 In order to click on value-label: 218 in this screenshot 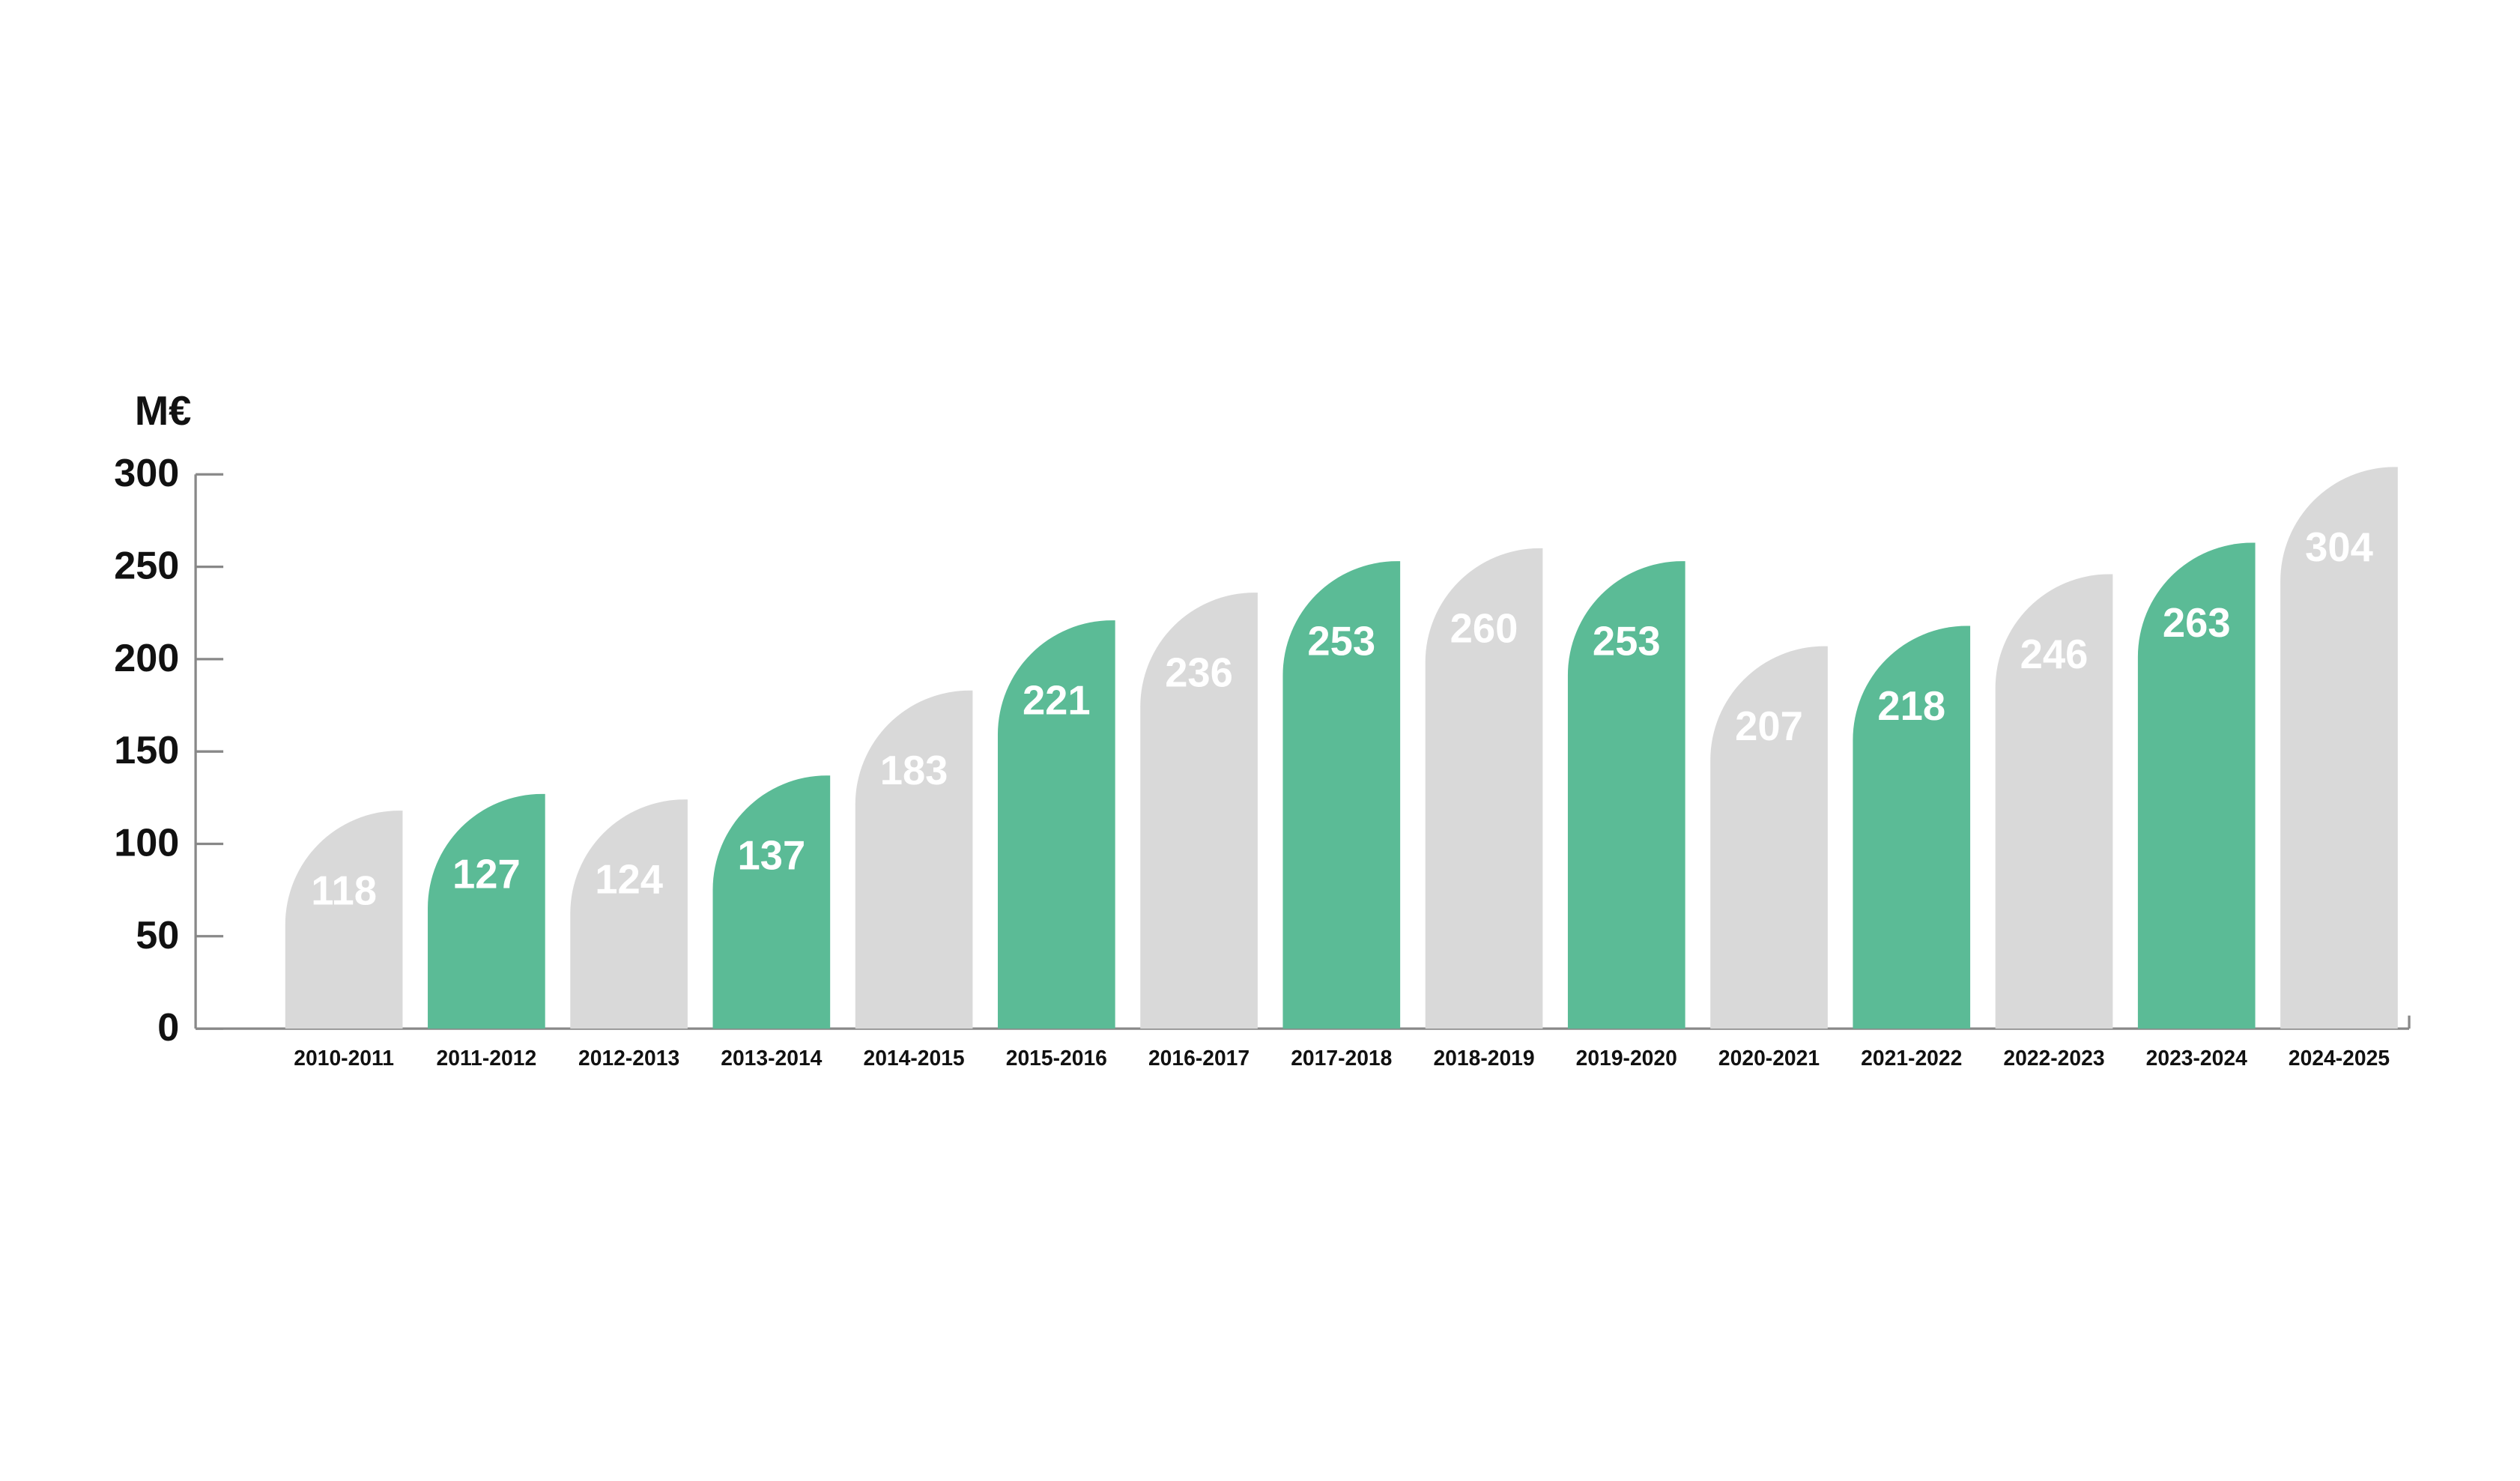, I will do `click(1911, 706)`.